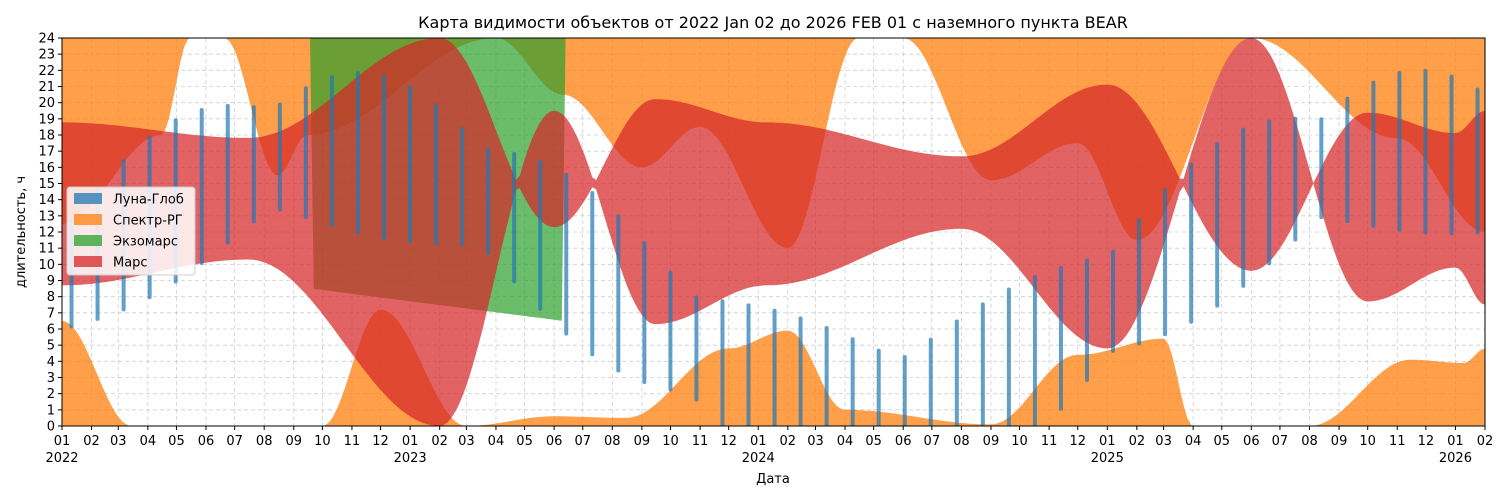 The height and width of the screenshot is (500, 1500). I want to click on y-tick-label: 16, so click(46, 168).